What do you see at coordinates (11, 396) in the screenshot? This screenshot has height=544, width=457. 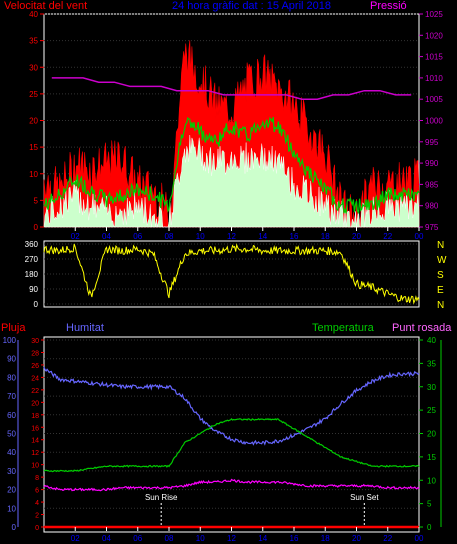 I see `humidity-ytick-label: 70` at bounding box center [11, 396].